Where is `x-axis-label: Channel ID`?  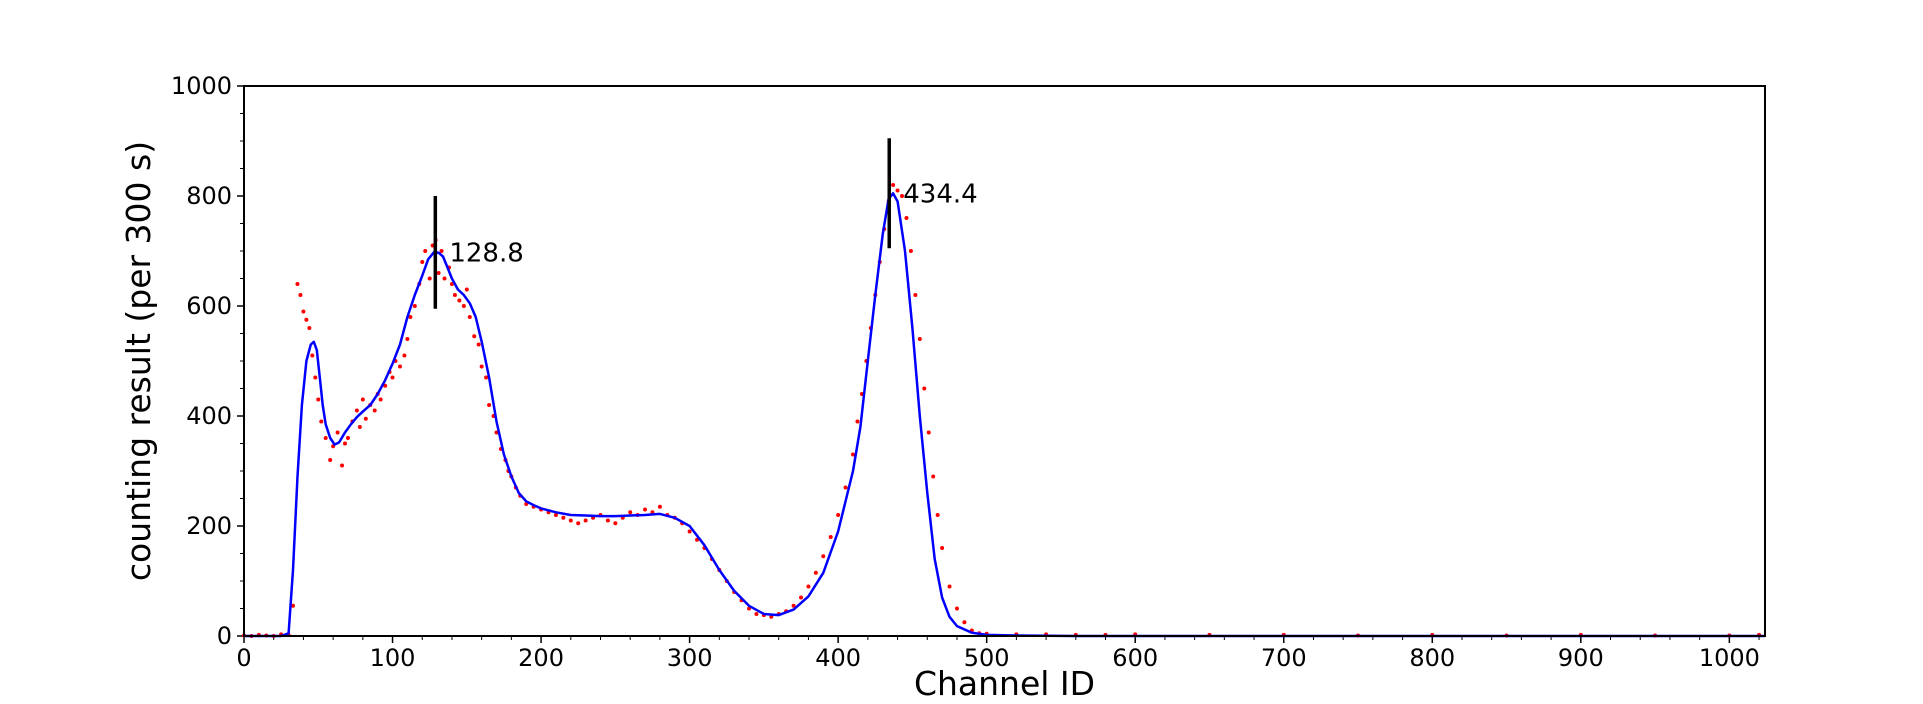 x-axis-label: Channel ID is located at coordinates (1004, 682).